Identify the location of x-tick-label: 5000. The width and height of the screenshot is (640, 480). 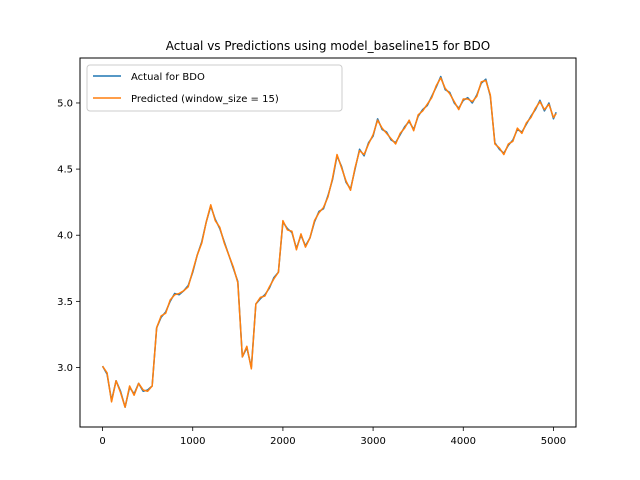
(553, 441).